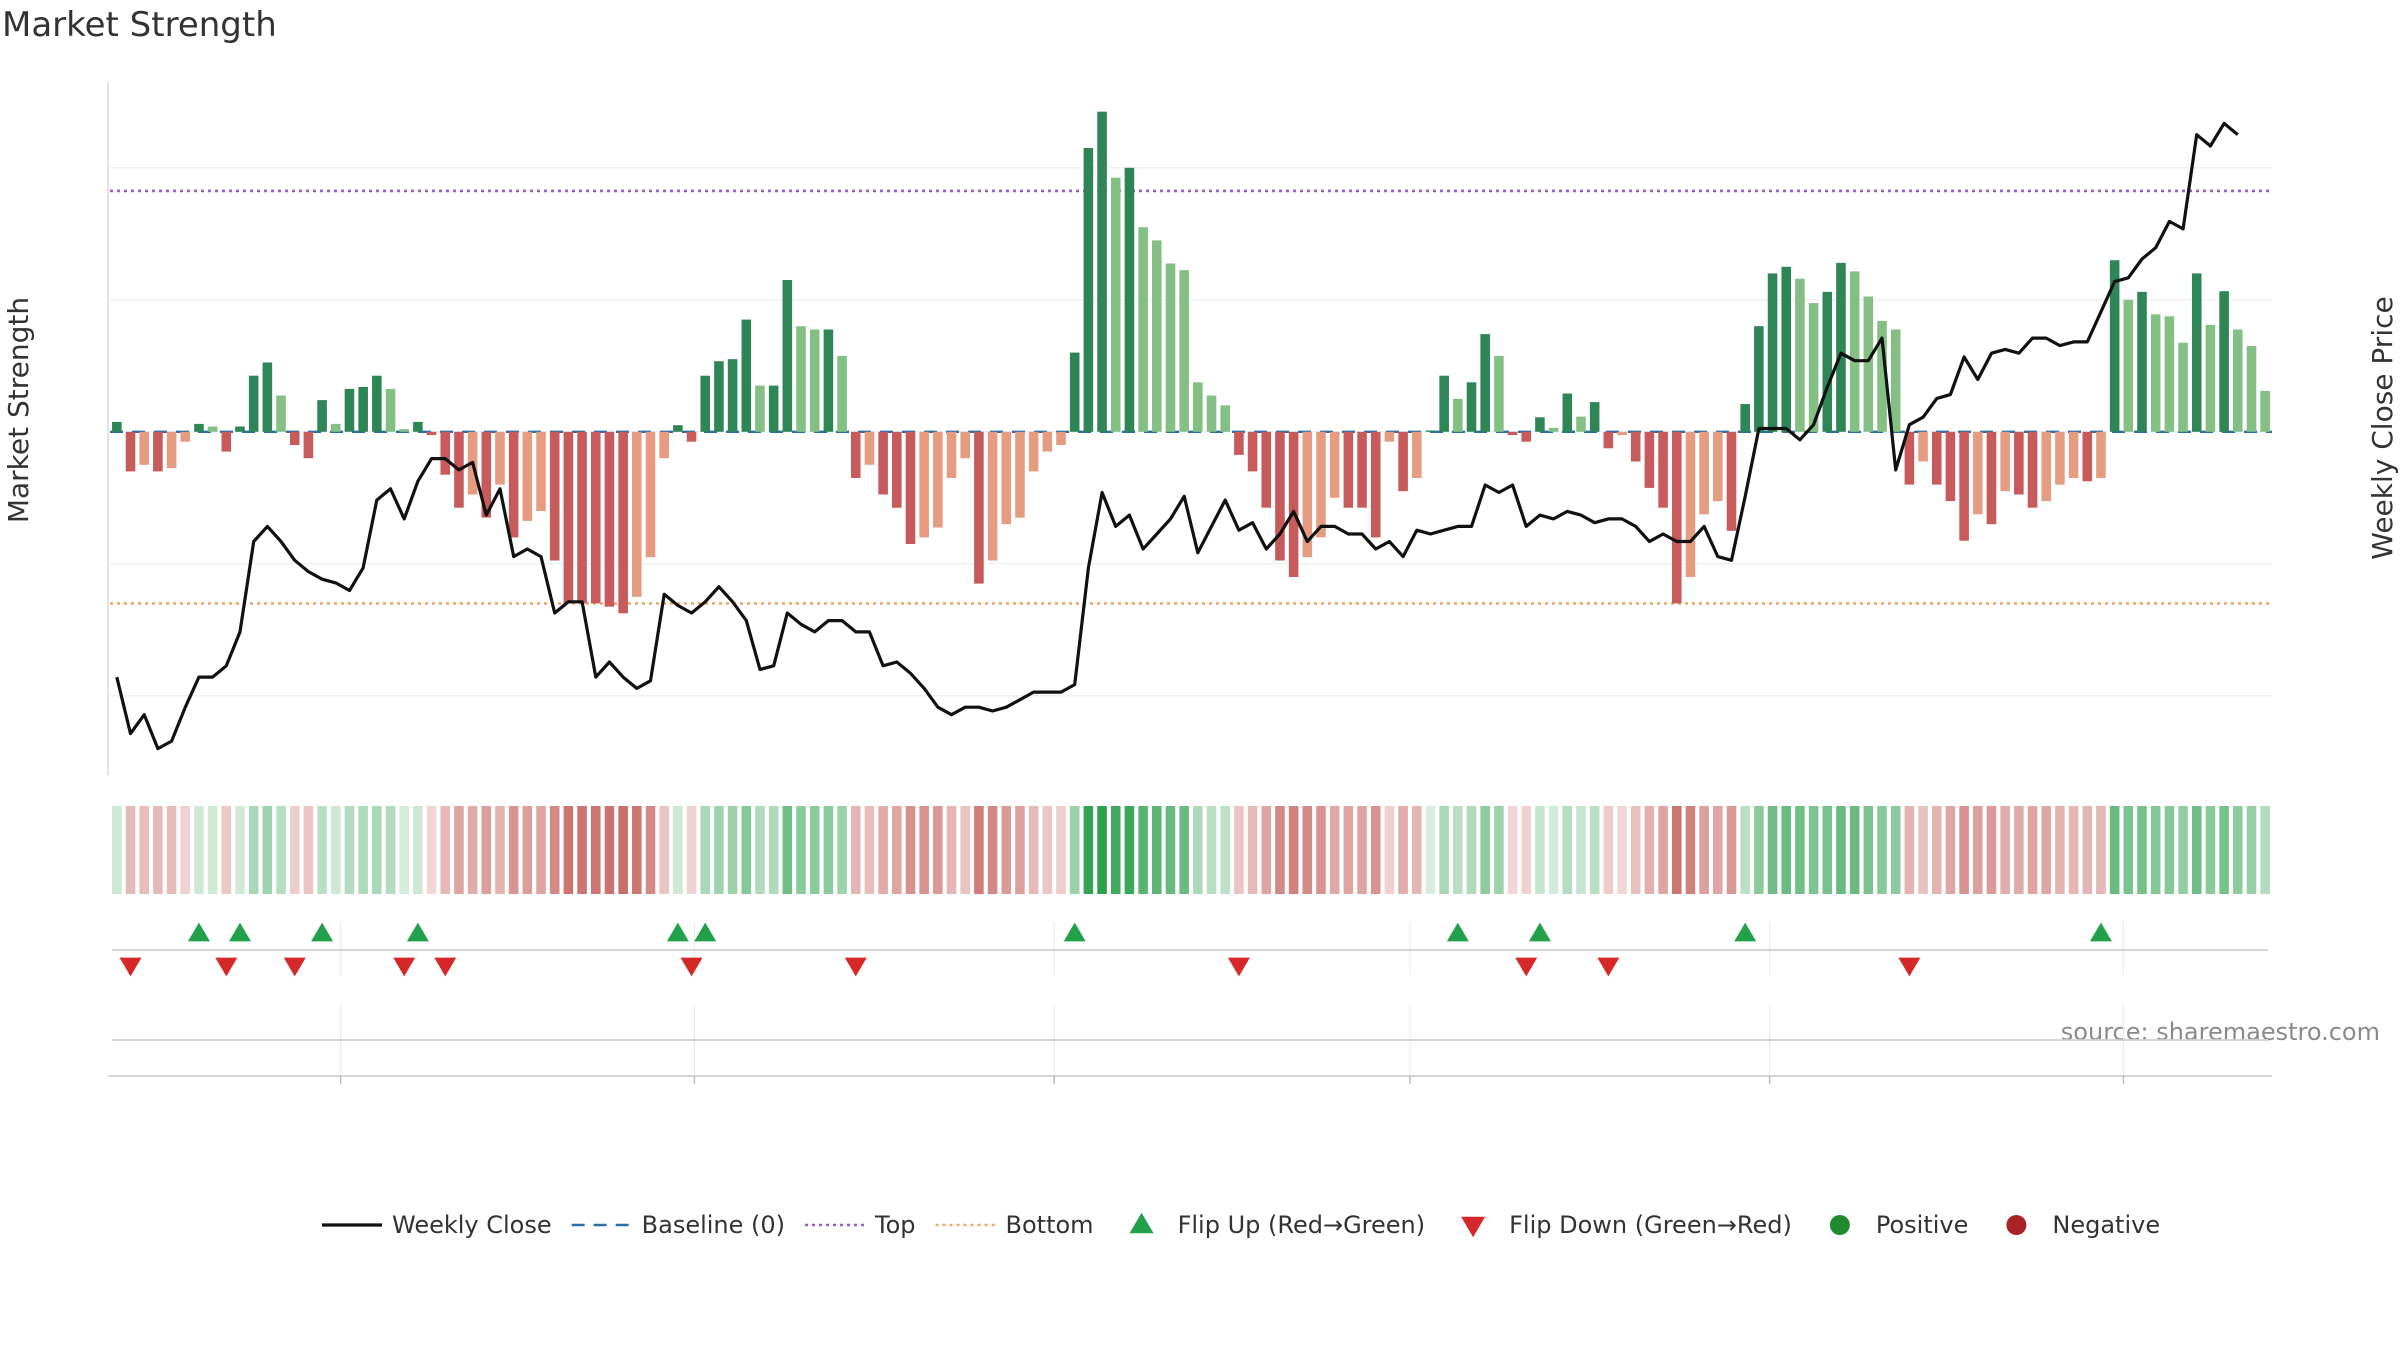  I want to click on y2-axis-label: Weekly Close Price, so click(2382, 427).